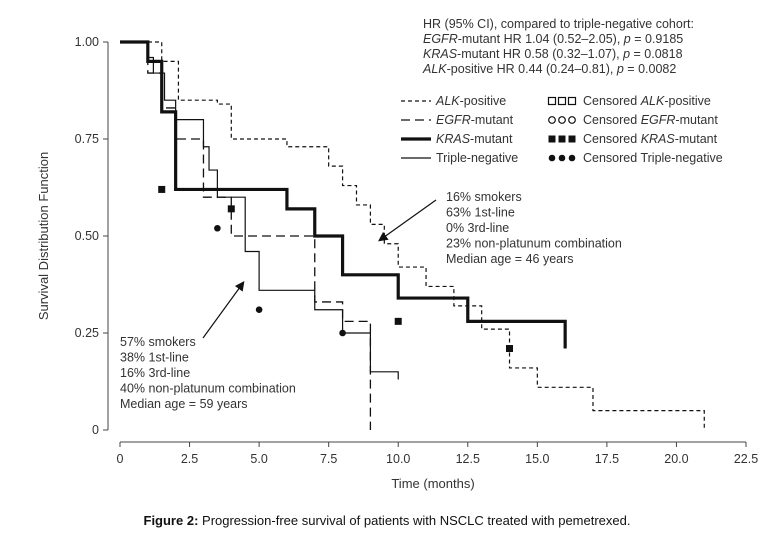  I want to click on y-tick-label: 0, so click(95, 430).